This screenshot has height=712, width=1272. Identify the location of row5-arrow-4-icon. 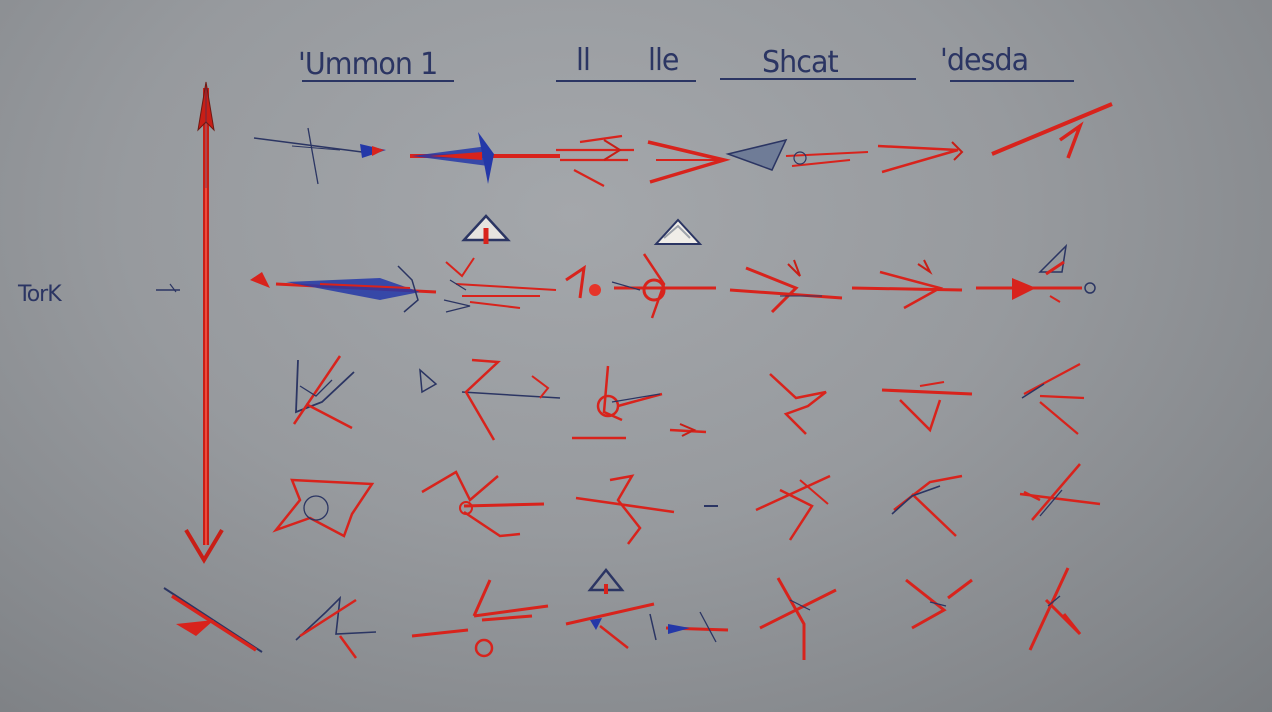
(611, 625).